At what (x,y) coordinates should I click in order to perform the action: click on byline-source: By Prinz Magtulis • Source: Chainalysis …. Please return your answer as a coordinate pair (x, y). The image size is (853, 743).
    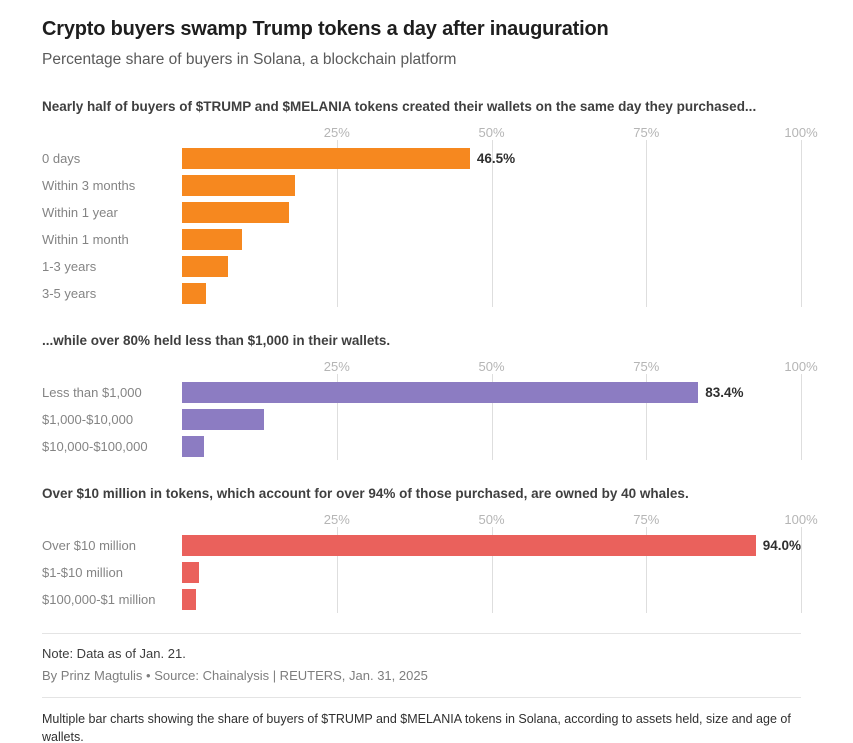
    Looking at the image, I should click on (235, 675).